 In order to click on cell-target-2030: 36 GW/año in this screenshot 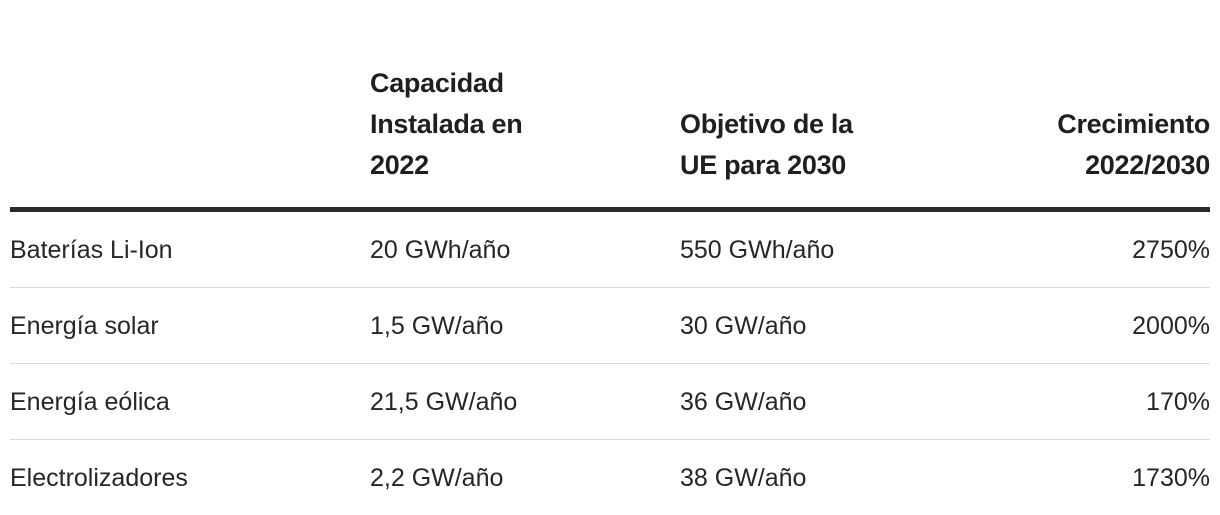, I will do `click(845, 402)`.